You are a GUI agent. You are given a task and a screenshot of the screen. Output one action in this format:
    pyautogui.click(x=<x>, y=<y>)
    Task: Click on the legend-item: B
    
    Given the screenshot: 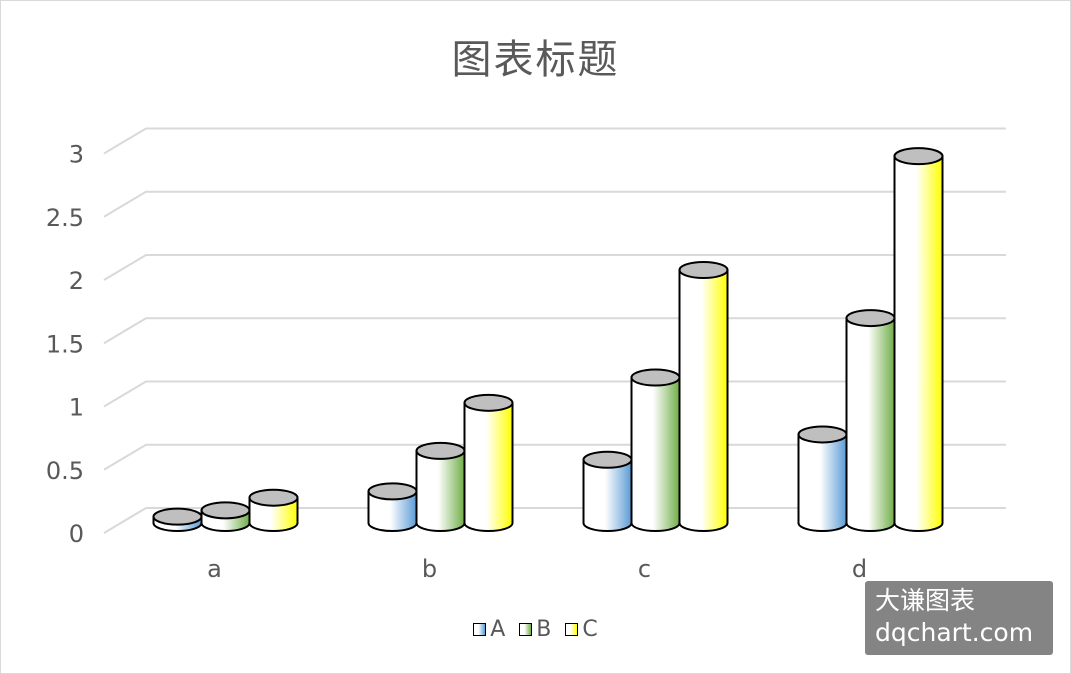 What is the action you would take?
    pyautogui.click(x=535, y=629)
    